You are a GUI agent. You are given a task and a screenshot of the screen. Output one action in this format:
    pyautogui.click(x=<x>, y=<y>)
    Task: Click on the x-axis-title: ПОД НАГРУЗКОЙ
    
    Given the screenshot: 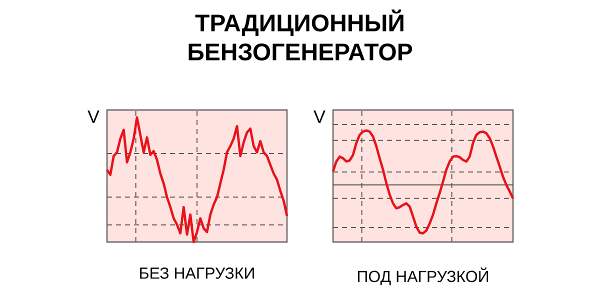 What is the action you would take?
    pyautogui.click(x=423, y=277)
    